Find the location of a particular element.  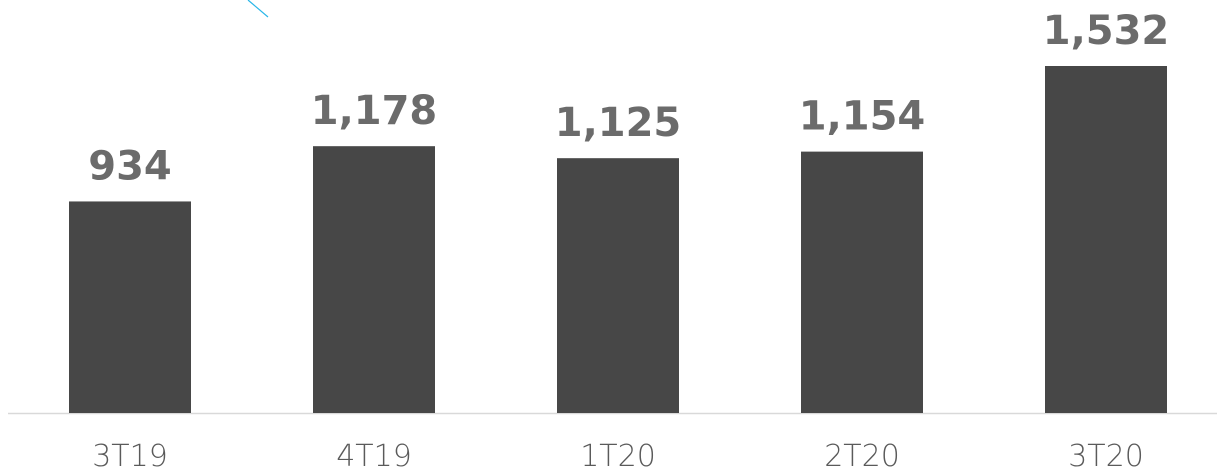

value-label: 1,178 is located at coordinates (374, 111).